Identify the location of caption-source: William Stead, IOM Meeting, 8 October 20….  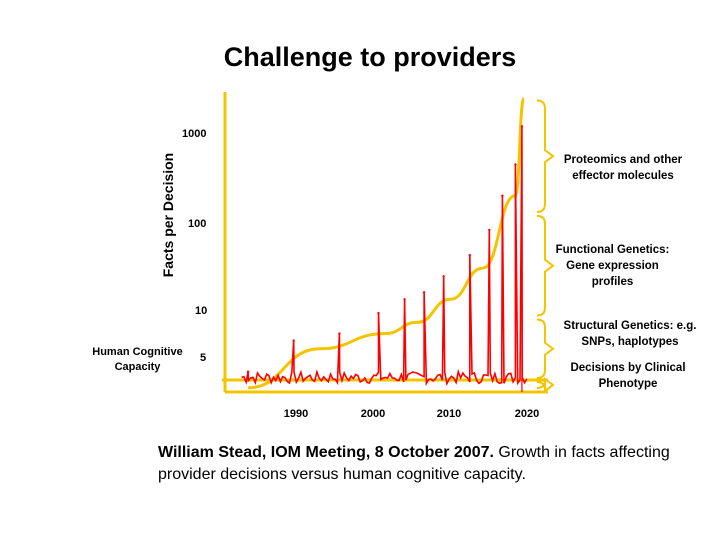
(326, 452).